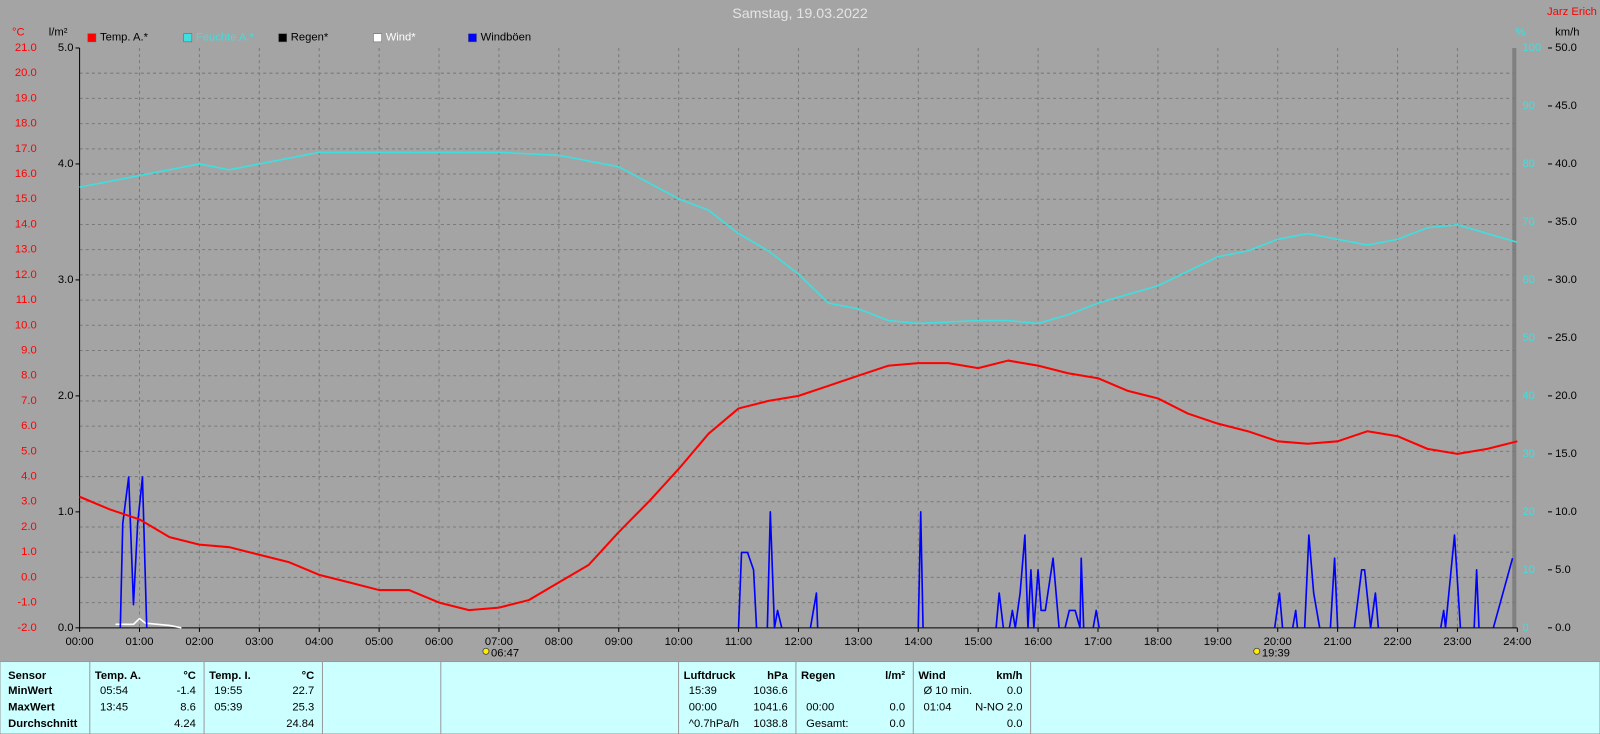 The height and width of the screenshot is (734, 1600). What do you see at coordinates (29, 401) in the screenshot?
I see `y-tick-label: 7.0` at bounding box center [29, 401].